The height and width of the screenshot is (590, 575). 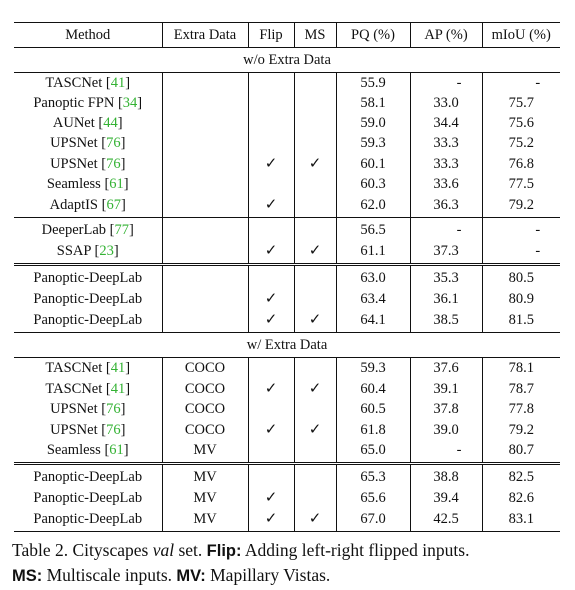 I want to click on method-cell: DeeperLab [77], so click(x=88, y=228).